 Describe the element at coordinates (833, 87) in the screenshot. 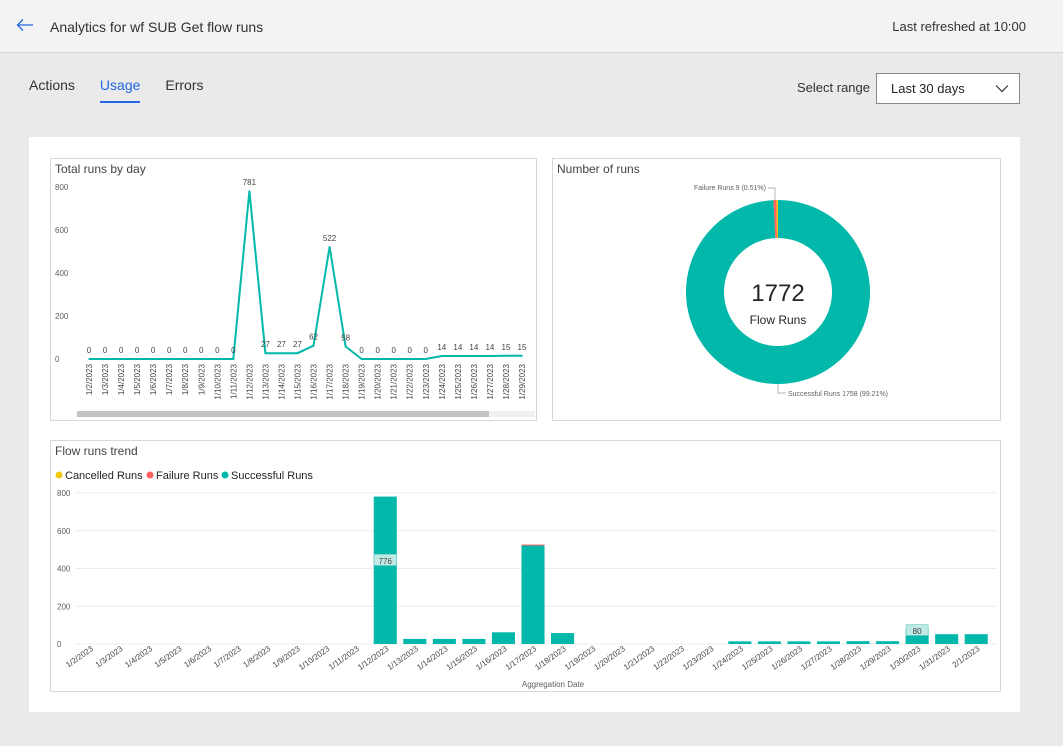

I see `range-label: Select range` at that location.